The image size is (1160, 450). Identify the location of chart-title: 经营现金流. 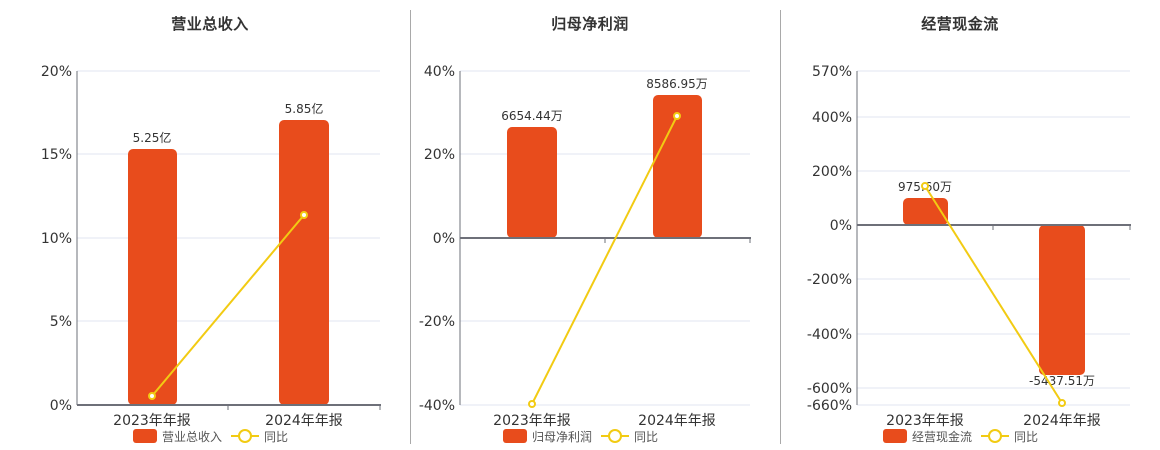
(960, 24).